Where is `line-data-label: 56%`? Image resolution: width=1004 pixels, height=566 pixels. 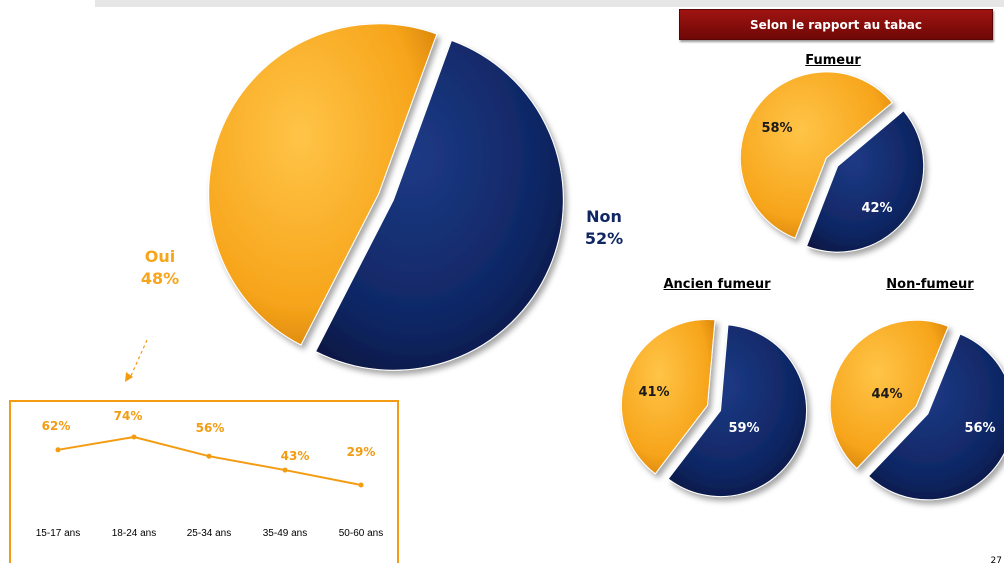 line-data-label: 56% is located at coordinates (210, 428).